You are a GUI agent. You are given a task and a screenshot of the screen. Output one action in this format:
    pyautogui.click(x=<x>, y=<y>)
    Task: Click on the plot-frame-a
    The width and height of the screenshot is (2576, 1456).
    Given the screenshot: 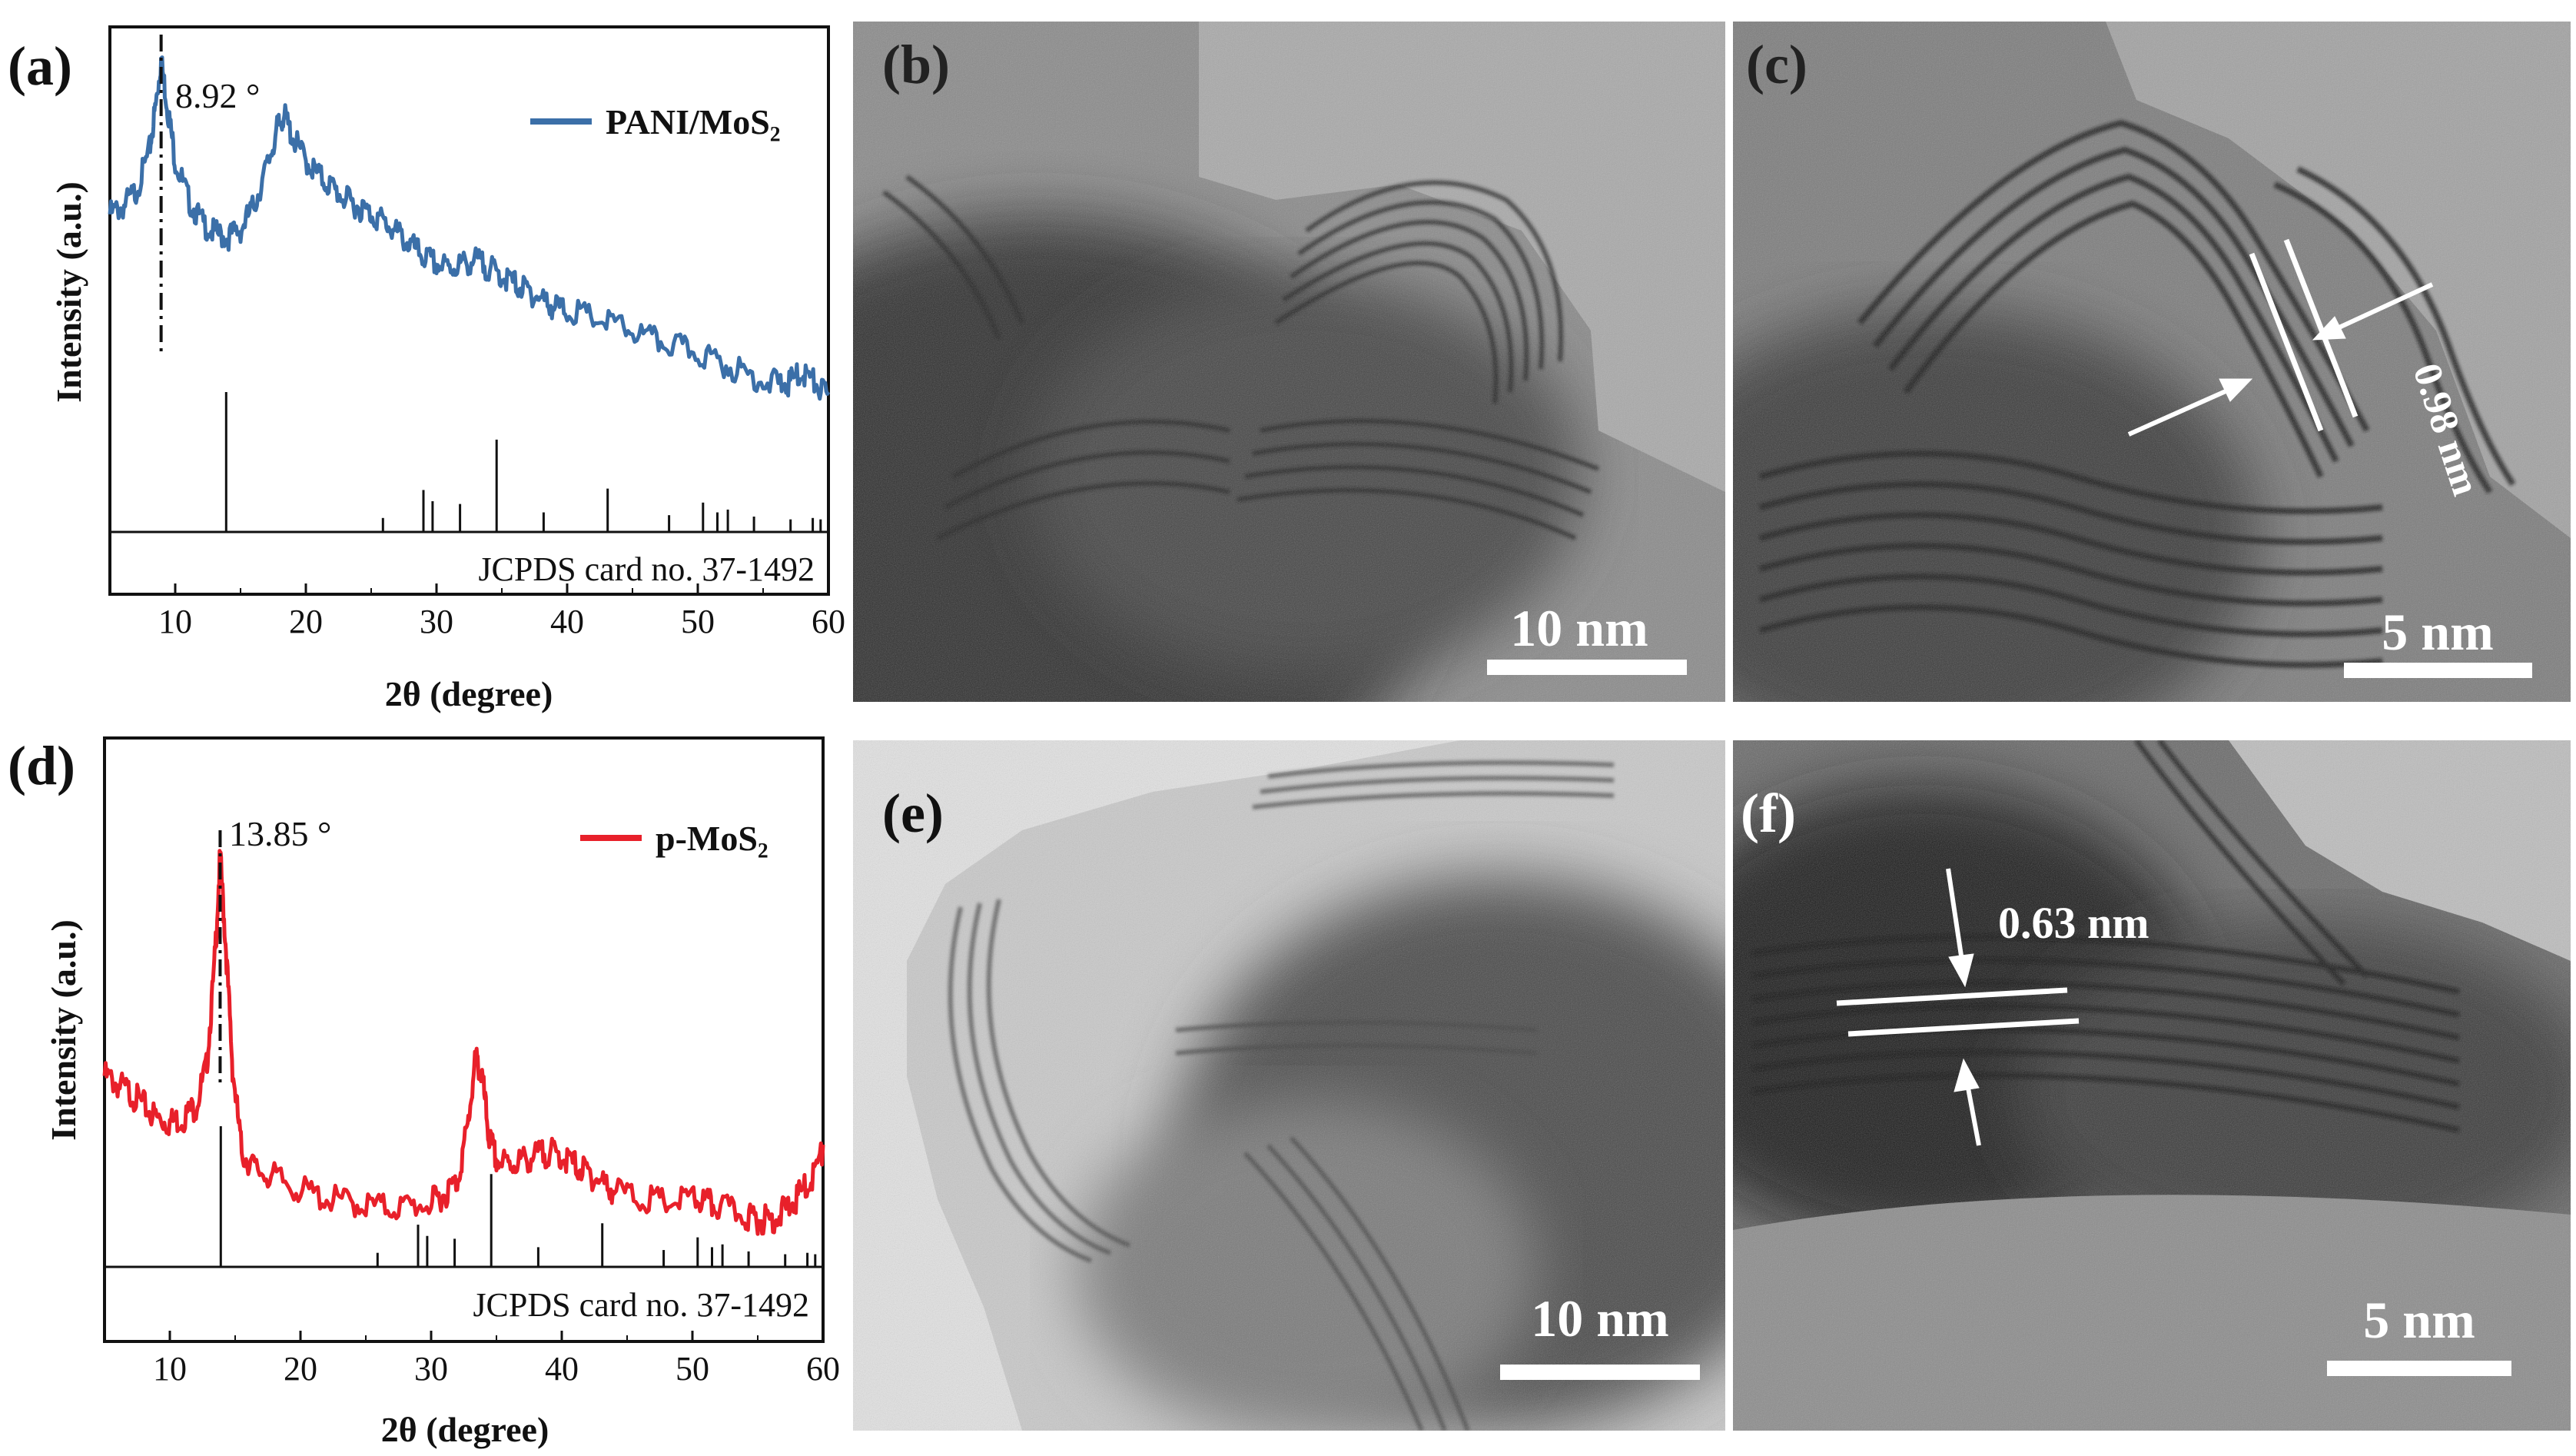 What is the action you would take?
    pyautogui.click(x=469, y=310)
    